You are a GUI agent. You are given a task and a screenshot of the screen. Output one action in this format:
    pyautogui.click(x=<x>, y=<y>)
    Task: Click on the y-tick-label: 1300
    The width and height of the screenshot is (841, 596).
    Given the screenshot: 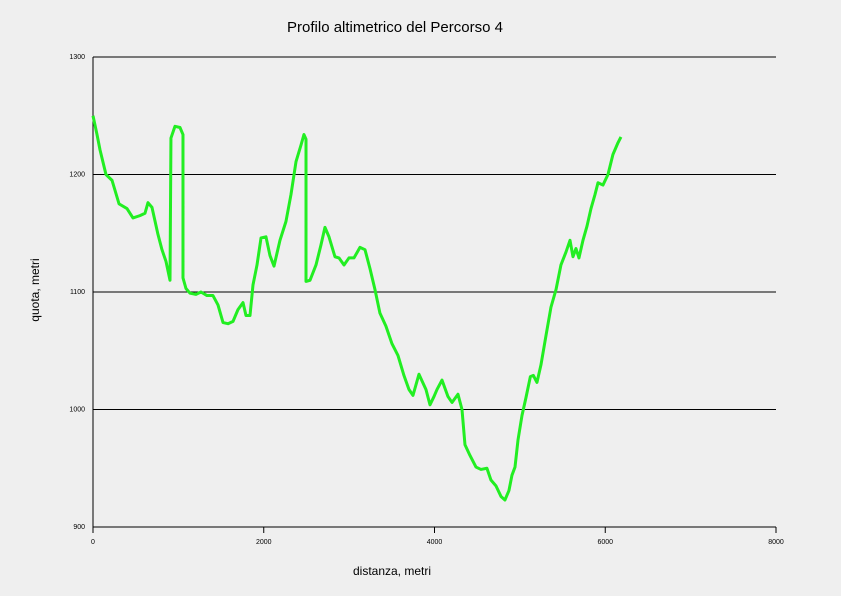 What is the action you would take?
    pyautogui.click(x=77, y=57)
    